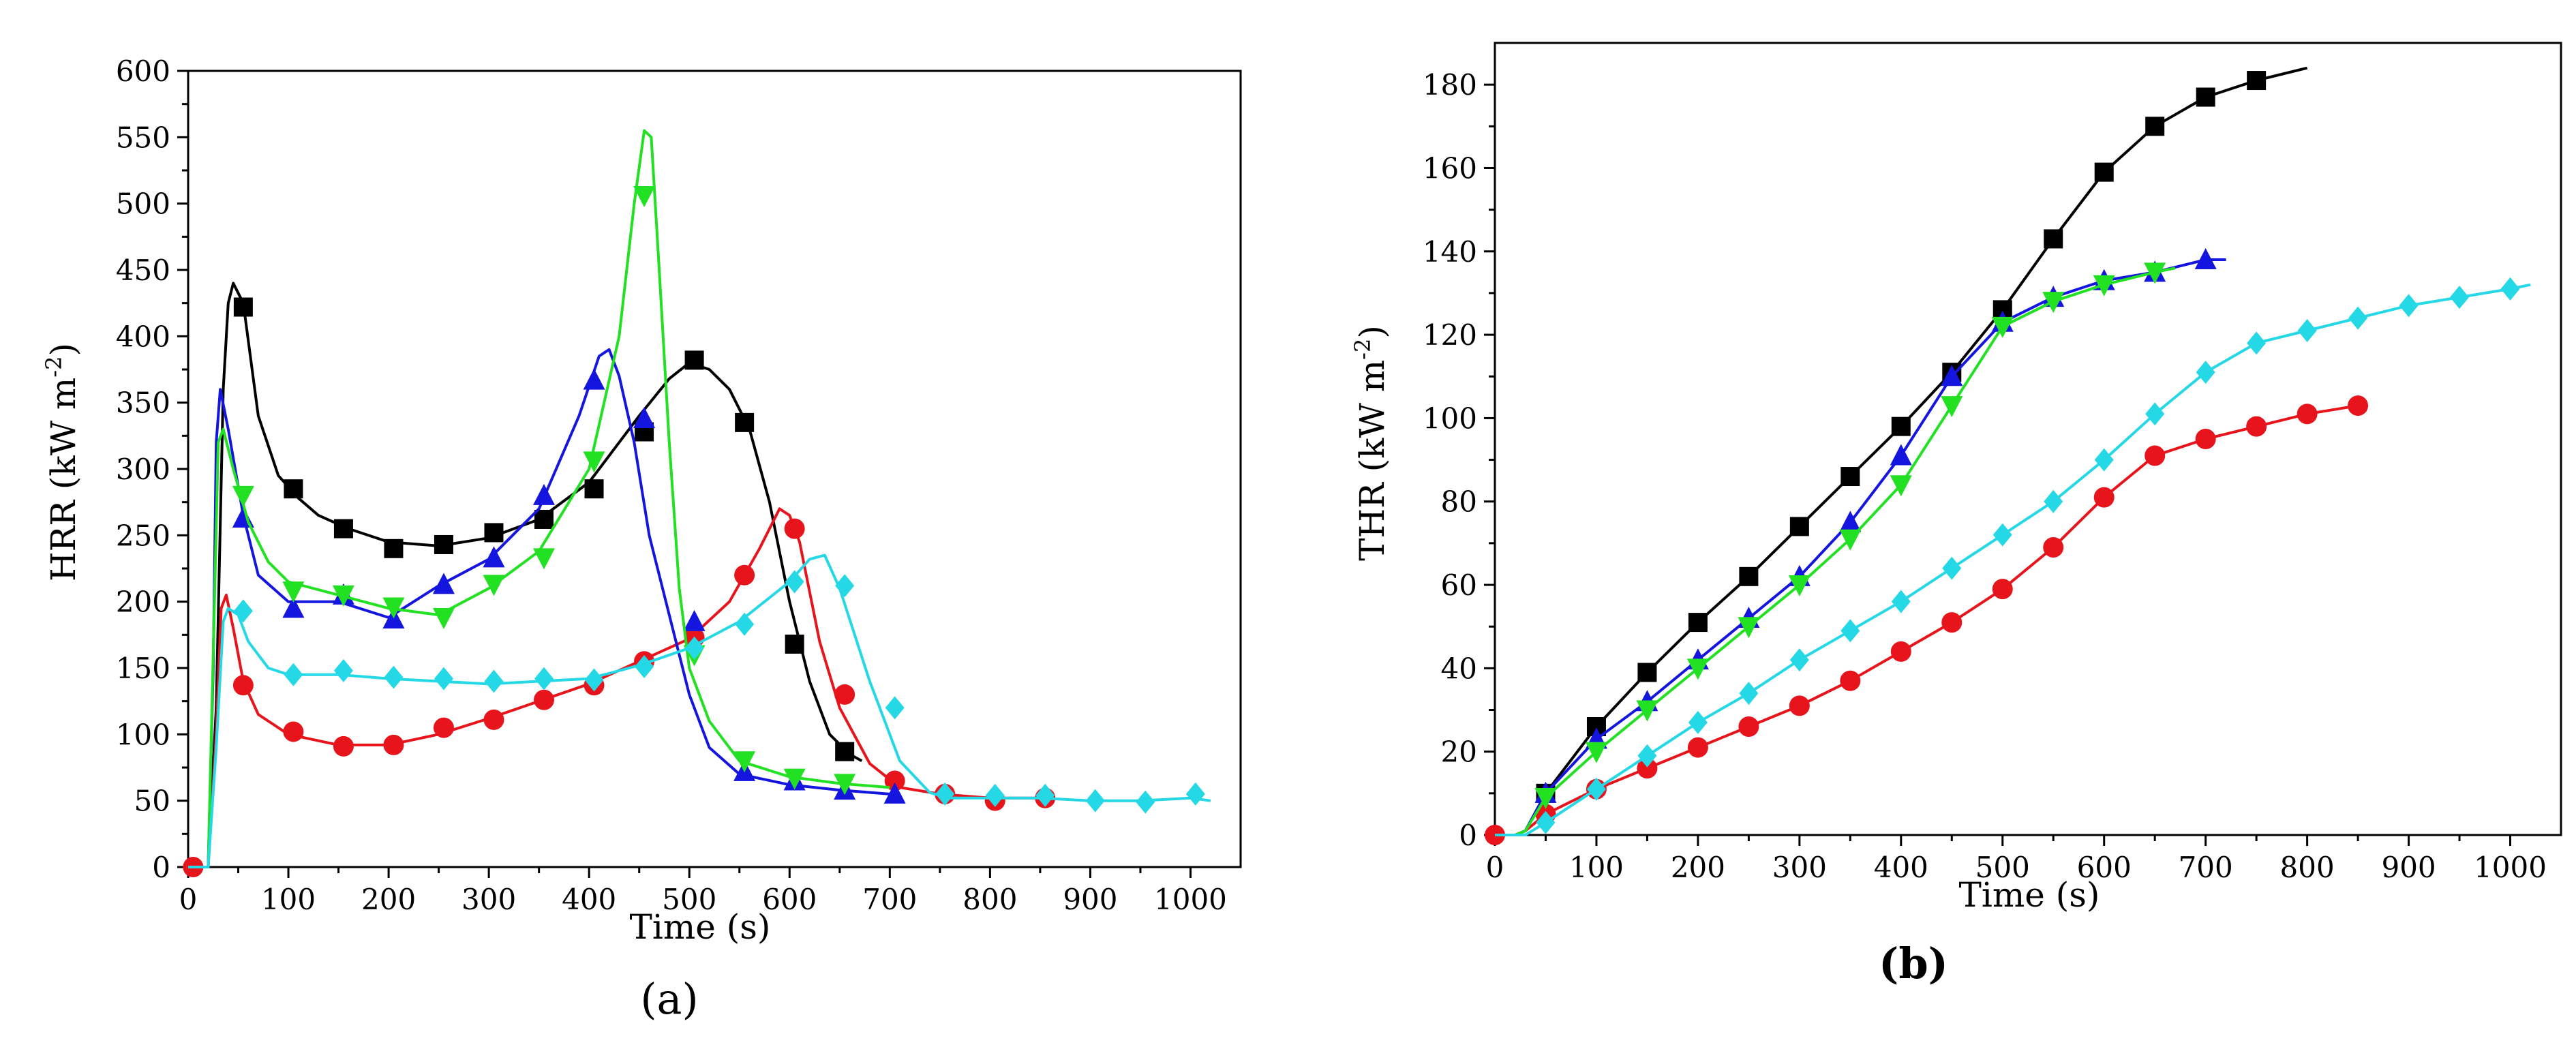 This screenshot has height=1047, width=2576. What do you see at coordinates (669, 999) in the screenshot?
I see `panel-a-caption: (a)` at bounding box center [669, 999].